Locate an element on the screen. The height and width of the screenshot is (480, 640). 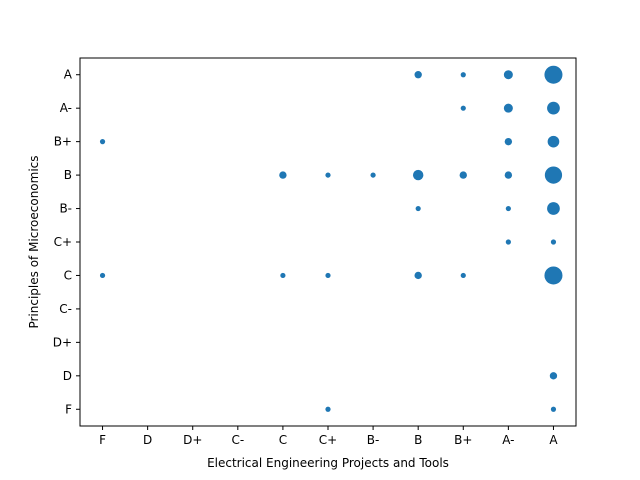
x-tick-label: F is located at coordinates (102, 440).